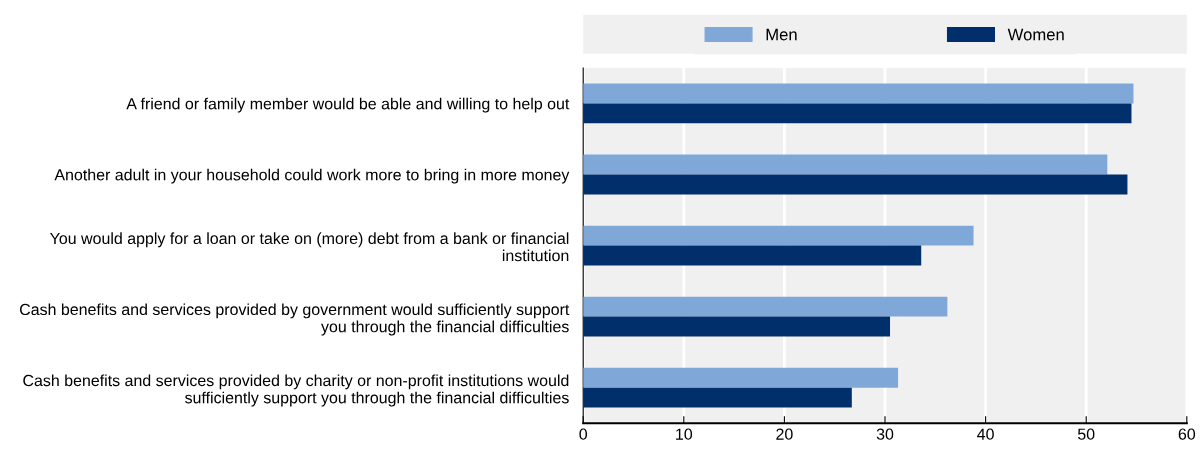  I want to click on y-tick-label: Cash benefits and services provided by government would sufficiently support you through the financial difficulties, so click(294, 319).